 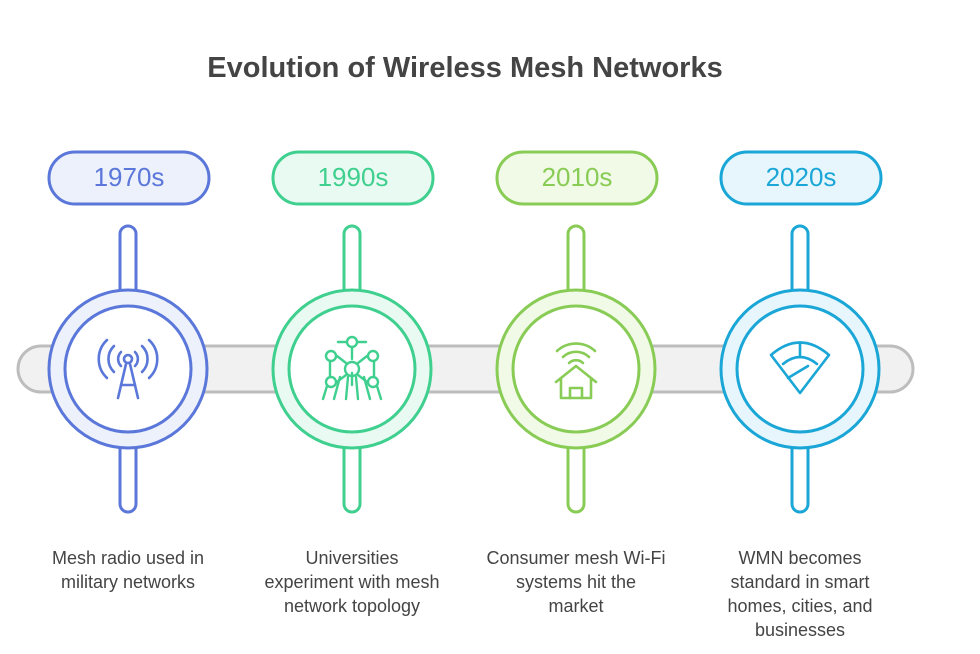 I want to click on year-label-1970s: 1970s, so click(x=129, y=177).